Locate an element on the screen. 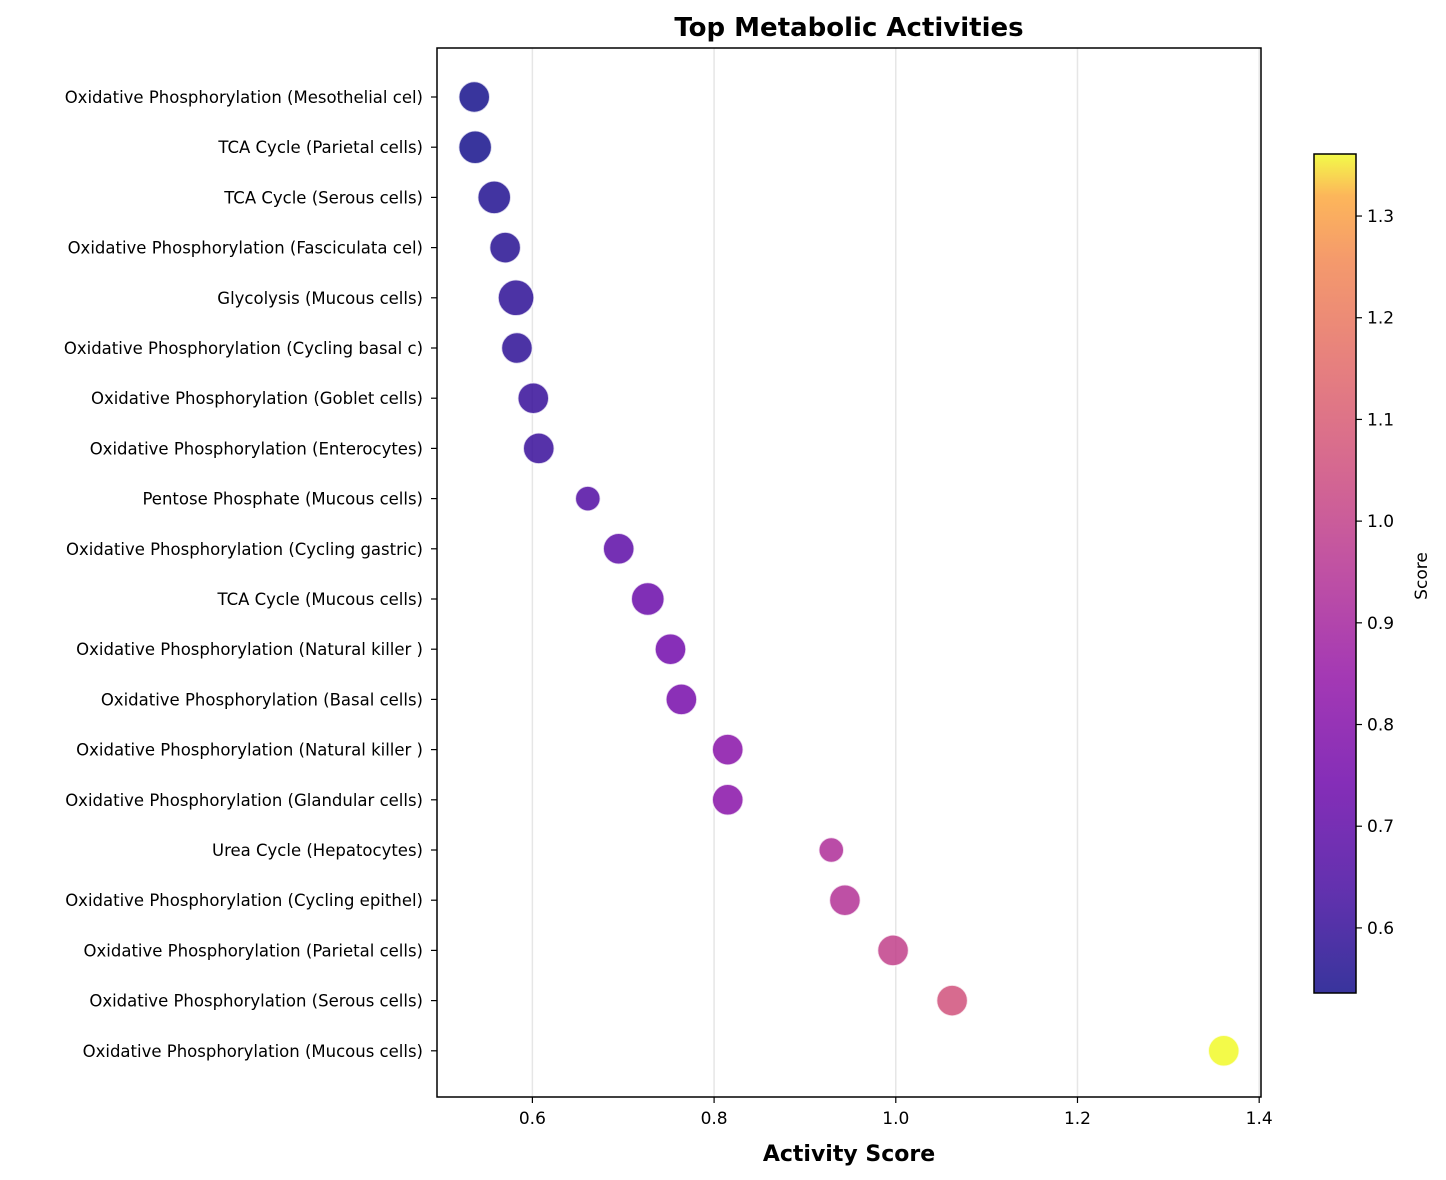  colorbar is located at coordinates (1335, 573).